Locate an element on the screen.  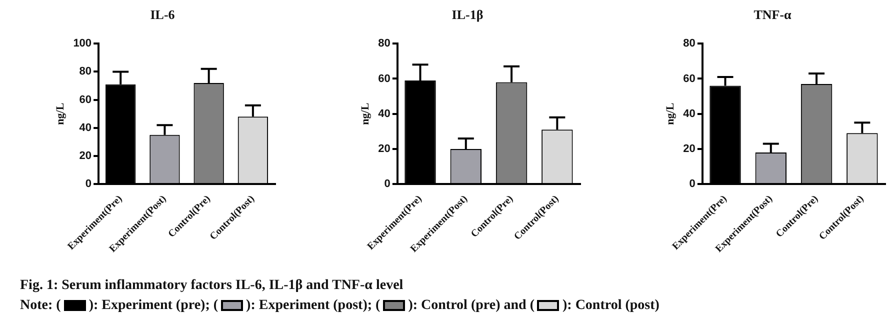
chart-title: IL-1β is located at coordinates (468, 14).